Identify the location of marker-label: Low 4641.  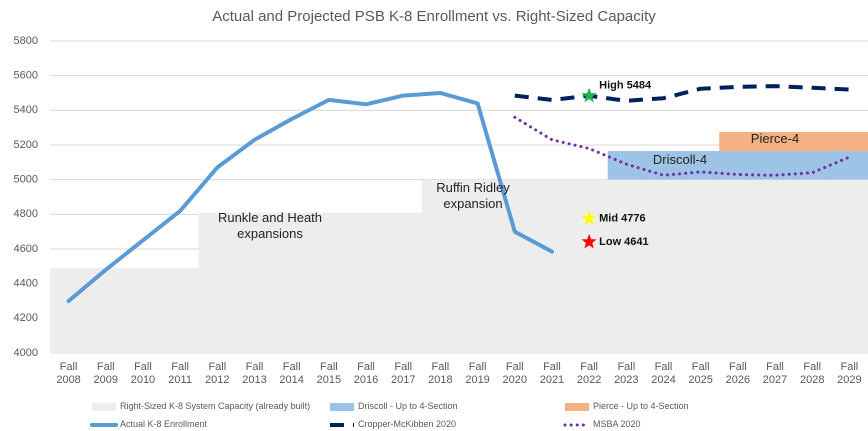
(624, 242).